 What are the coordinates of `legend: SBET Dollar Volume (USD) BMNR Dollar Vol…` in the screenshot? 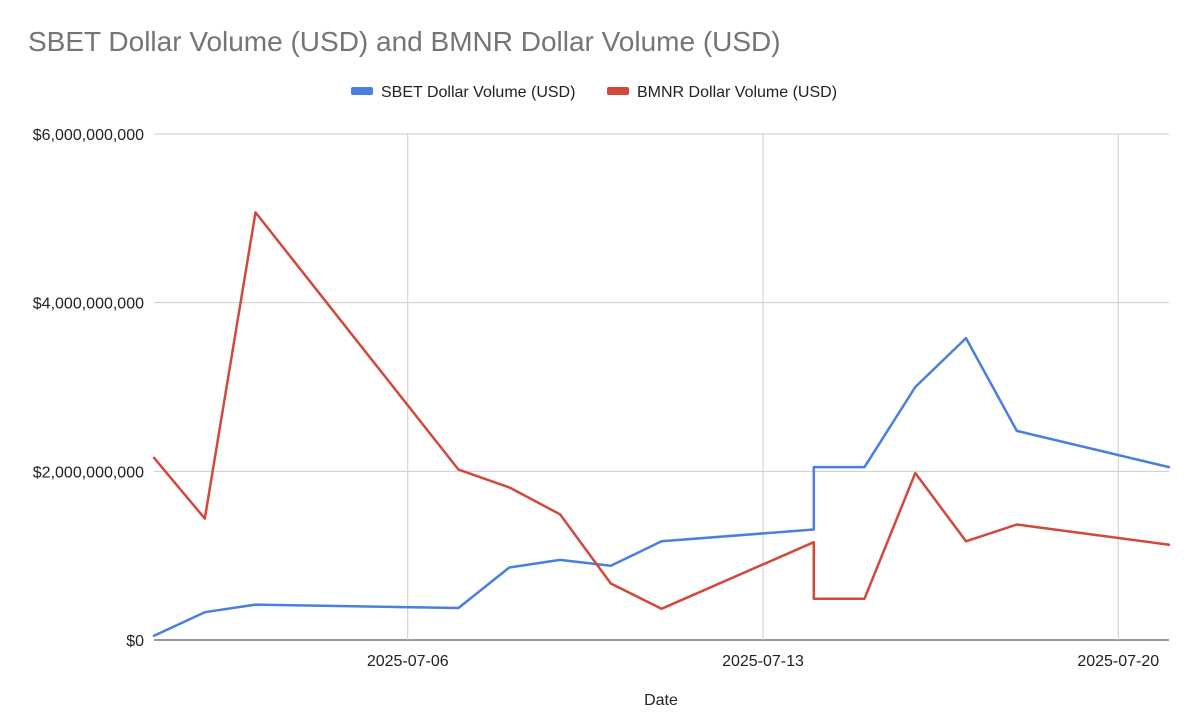 It's located at (594, 92).